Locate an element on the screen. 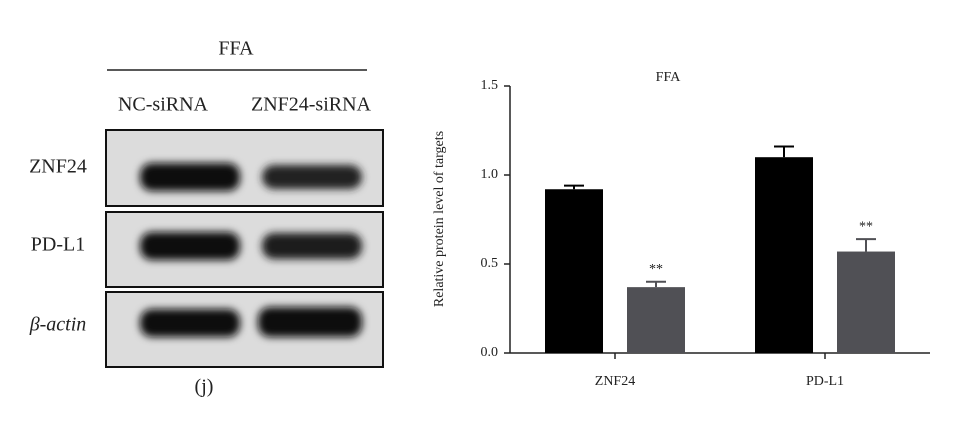 The height and width of the screenshot is (436, 958). y-tick-label: 0.0 is located at coordinates (490, 352).